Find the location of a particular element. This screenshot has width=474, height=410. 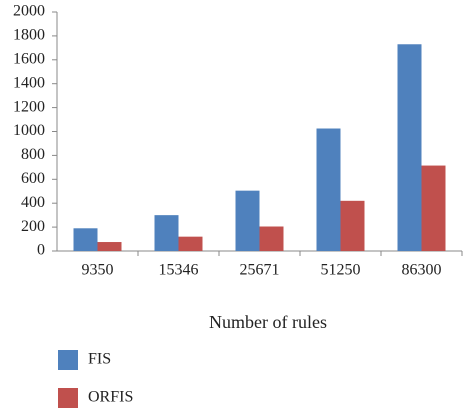

y-tick-label: 800 is located at coordinates (33, 154).